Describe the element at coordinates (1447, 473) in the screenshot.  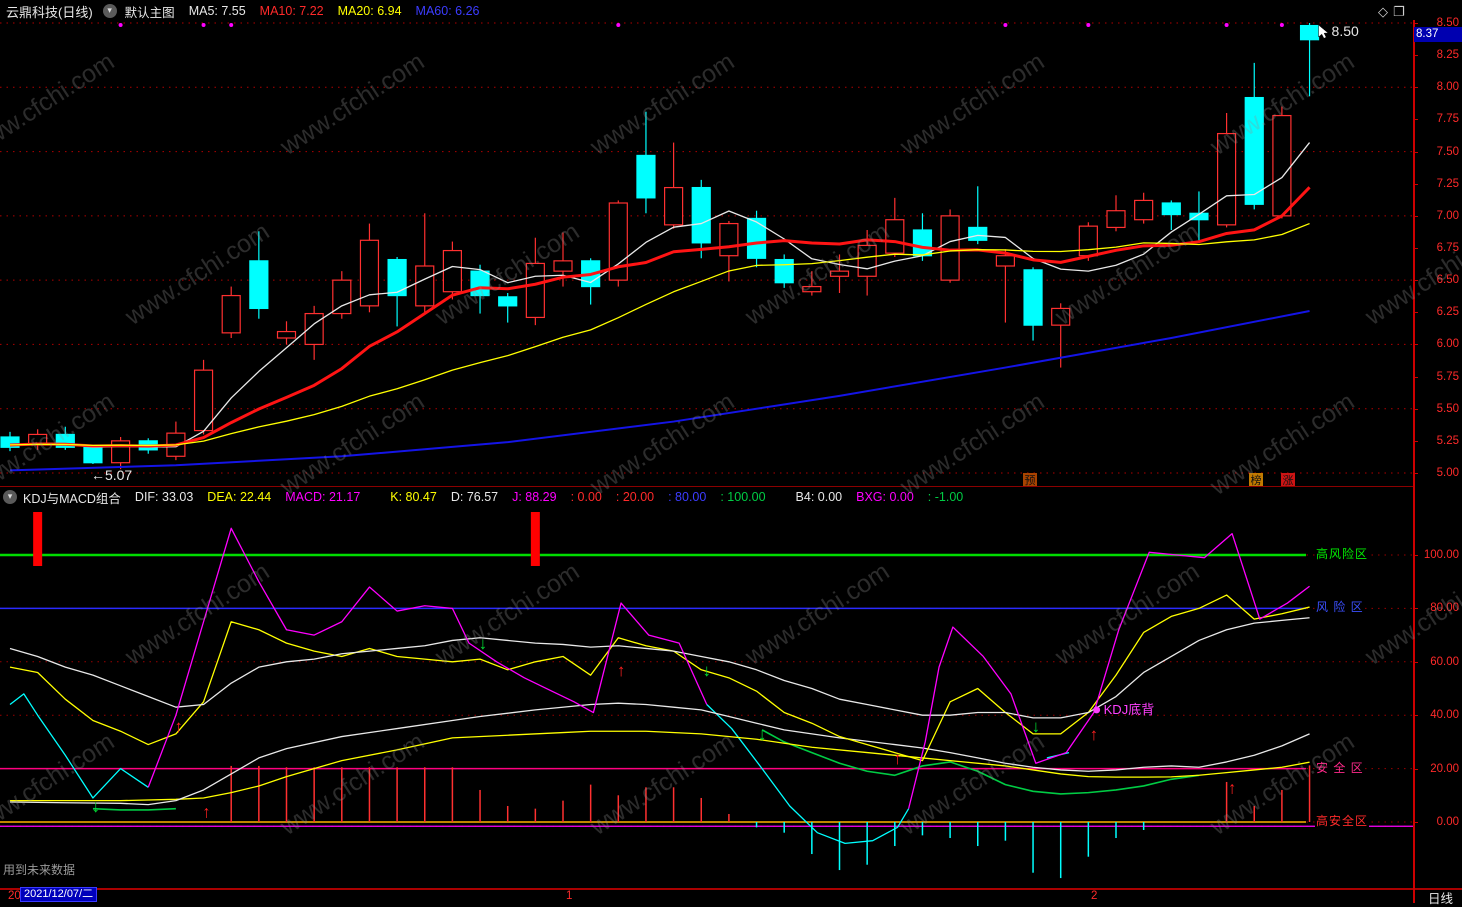
I see `price-axis-label: 5.00` at that location.